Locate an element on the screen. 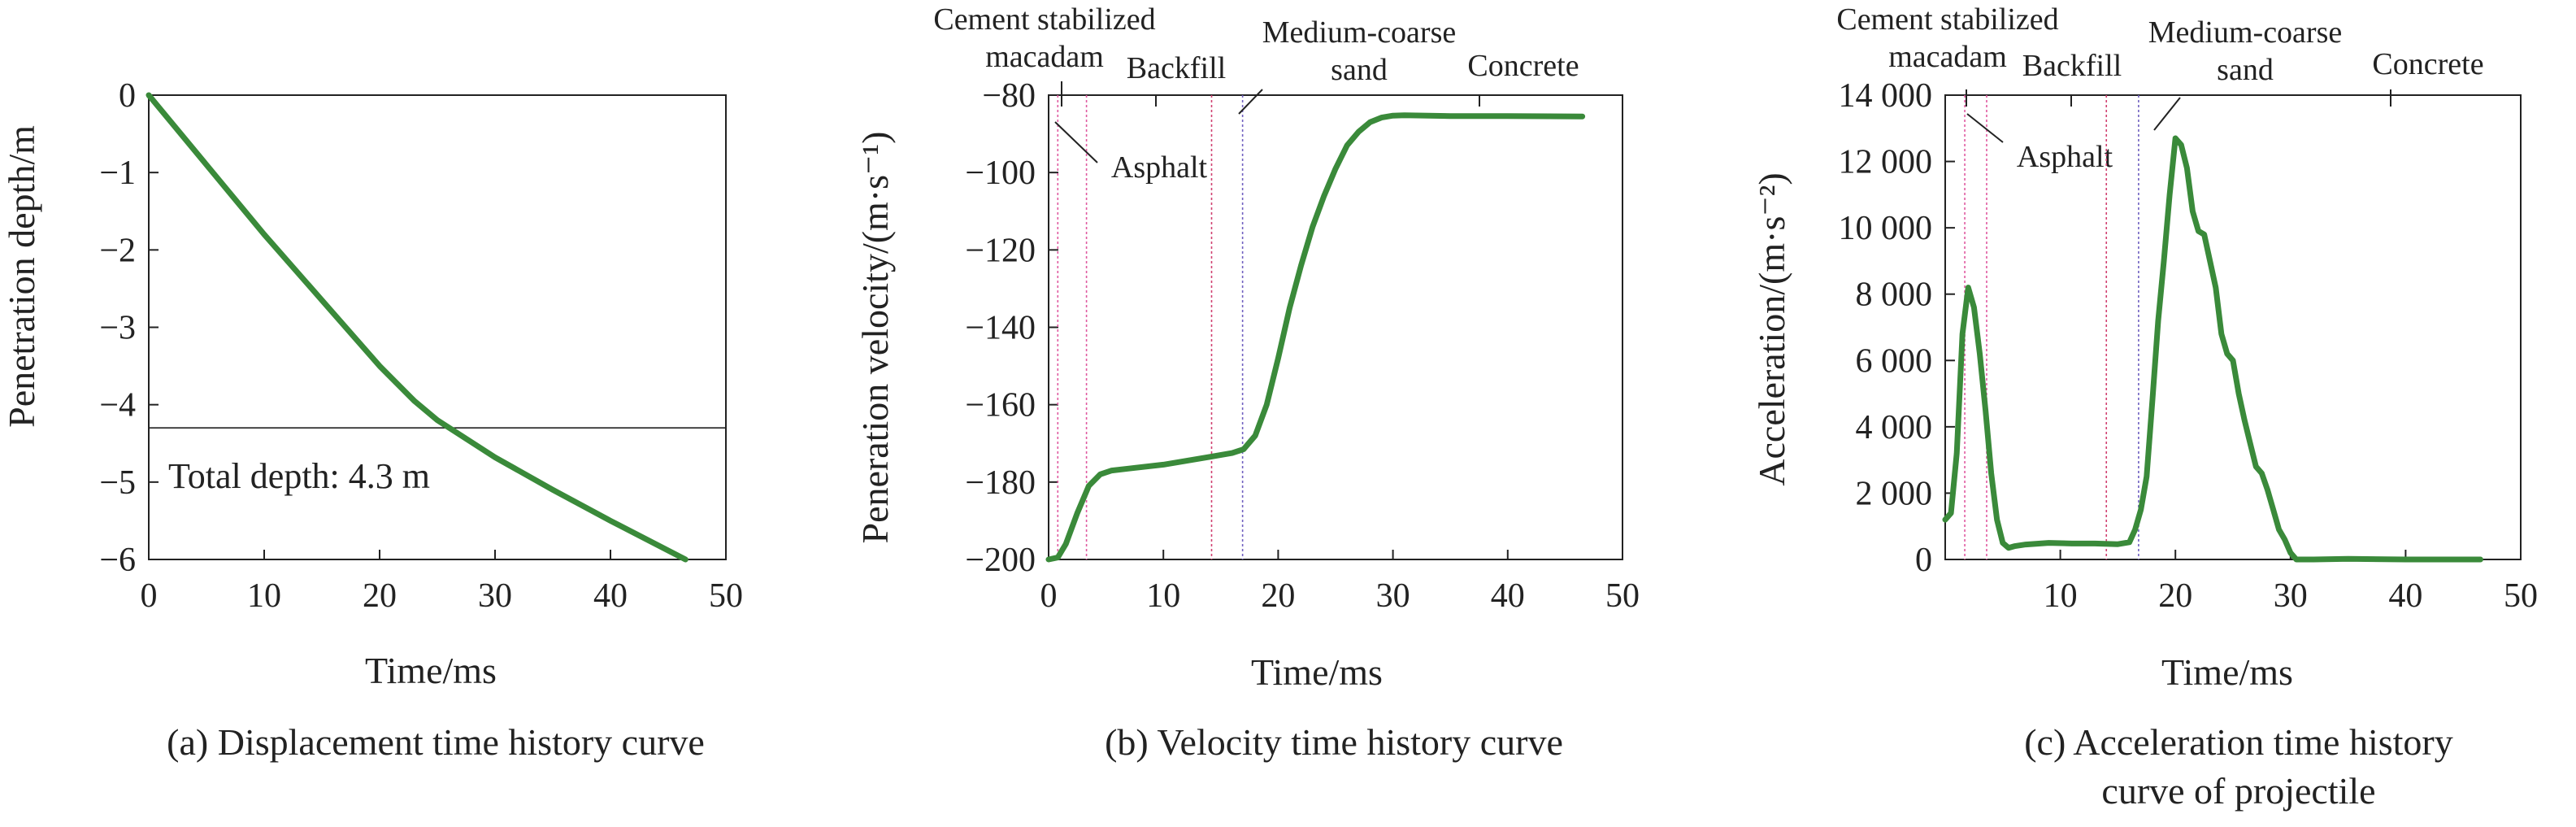  chart-b-ytick-label: −100 is located at coordinates (1000, 173).